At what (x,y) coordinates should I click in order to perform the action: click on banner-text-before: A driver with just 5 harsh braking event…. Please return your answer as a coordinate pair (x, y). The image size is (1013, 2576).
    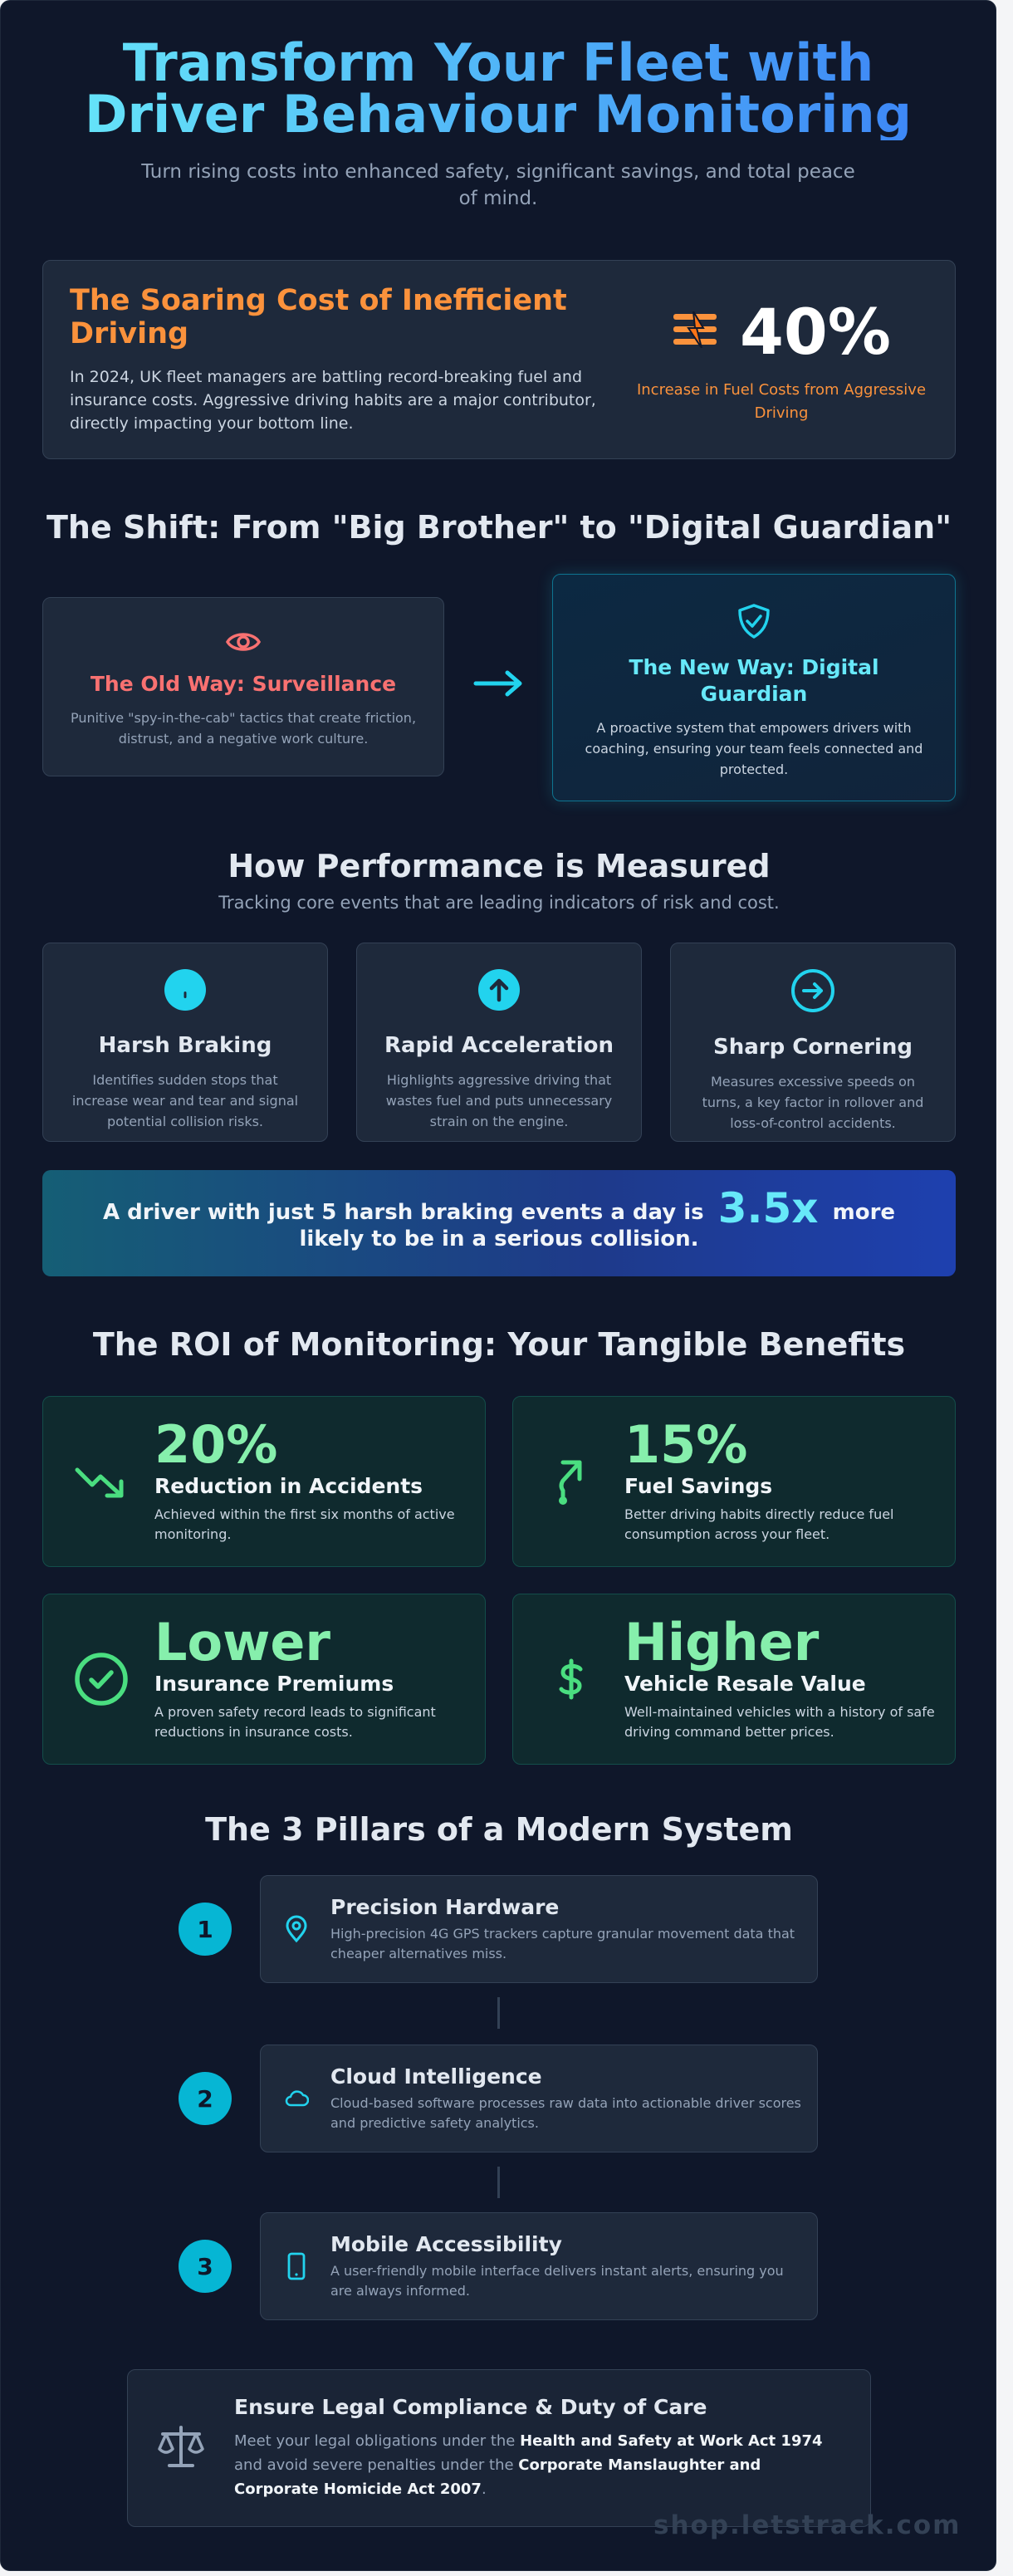
    Looking at the image, I should click on (403, 1212).